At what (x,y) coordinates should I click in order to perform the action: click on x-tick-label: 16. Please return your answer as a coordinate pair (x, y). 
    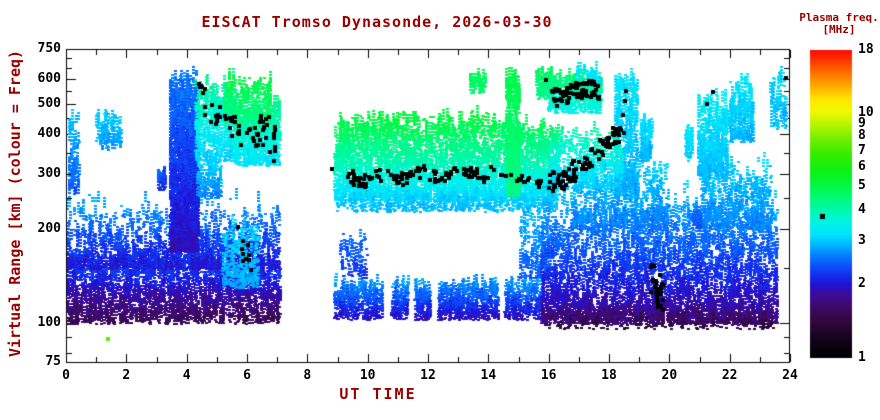
    Looking at the image, I should click on (548, 375).